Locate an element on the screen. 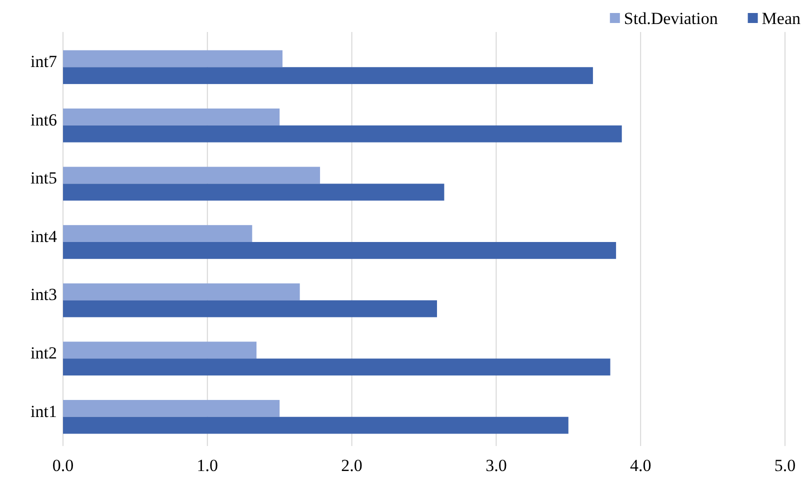 This screenshot has height=488, width=801. x-tick-label: 2.0 is located at coordinates (351, 465).